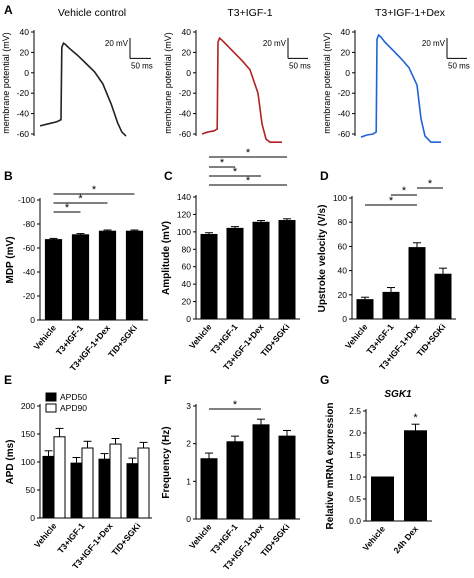 This screenshot has width=474, height=578. I want to click on y-tick-label: 2, so click(188, 444).